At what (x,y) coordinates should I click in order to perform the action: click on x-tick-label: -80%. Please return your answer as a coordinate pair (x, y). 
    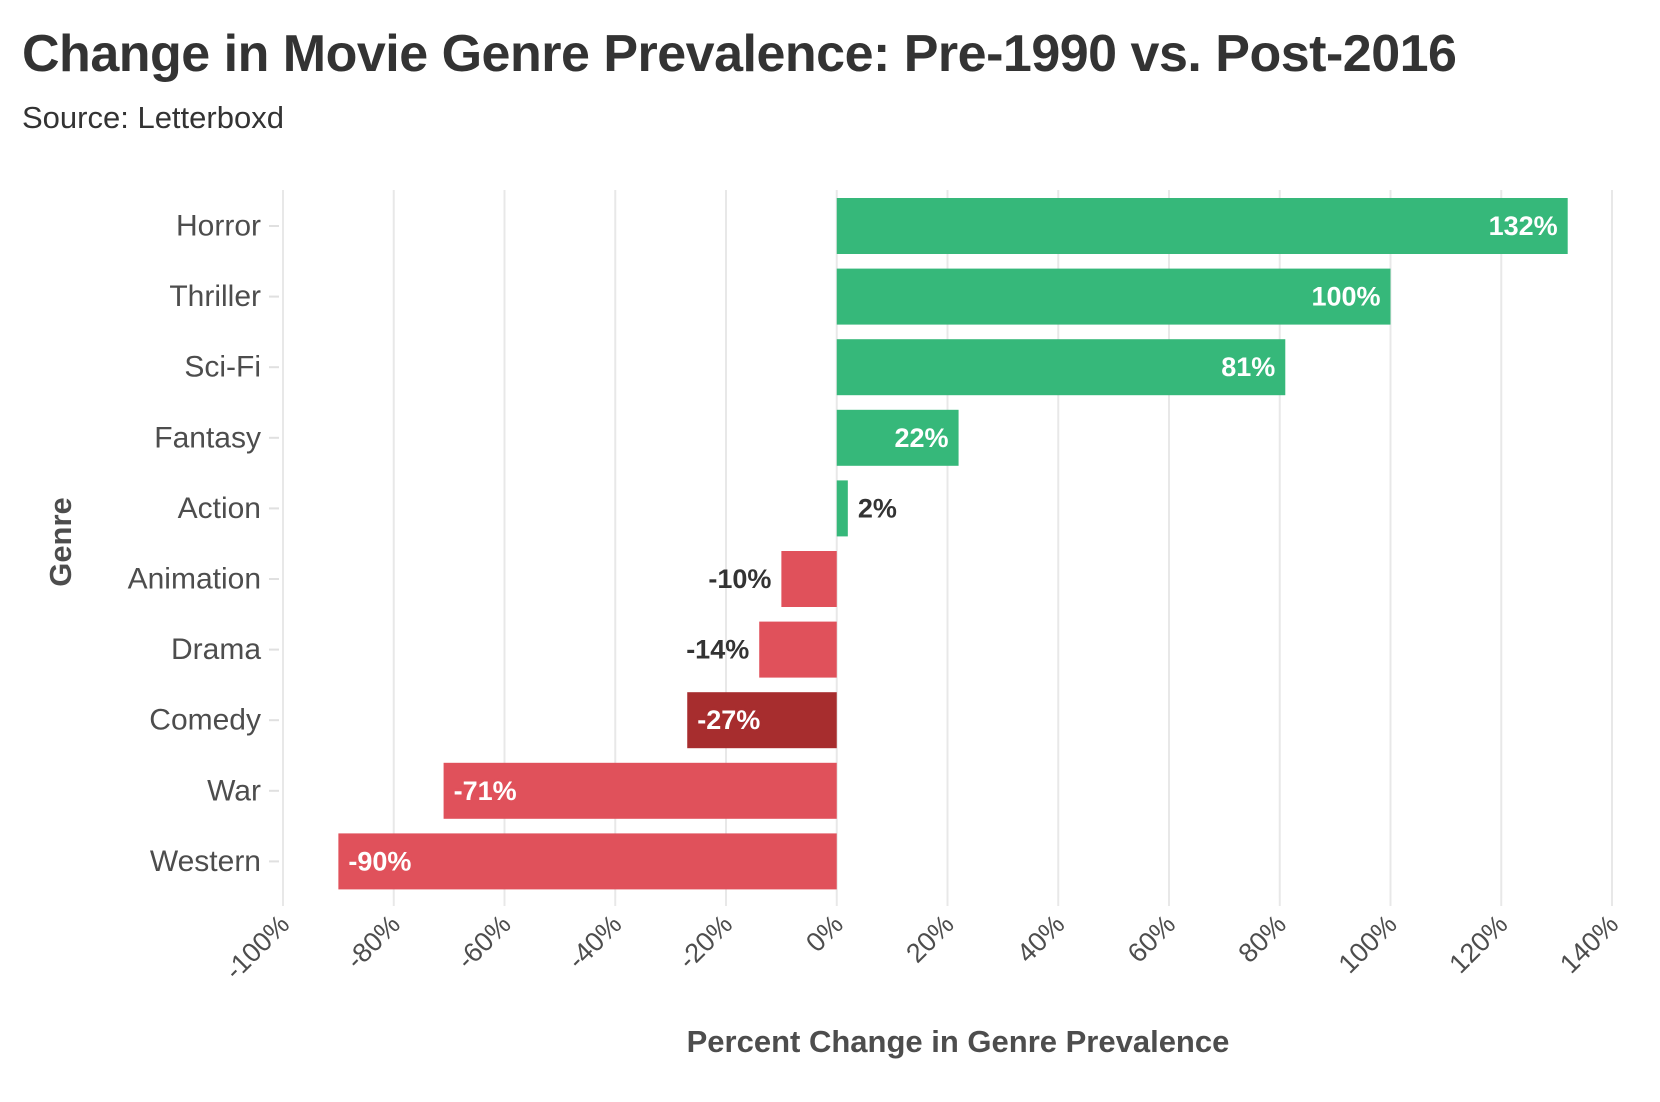
    Looking at the image, I should click on (373, 942).